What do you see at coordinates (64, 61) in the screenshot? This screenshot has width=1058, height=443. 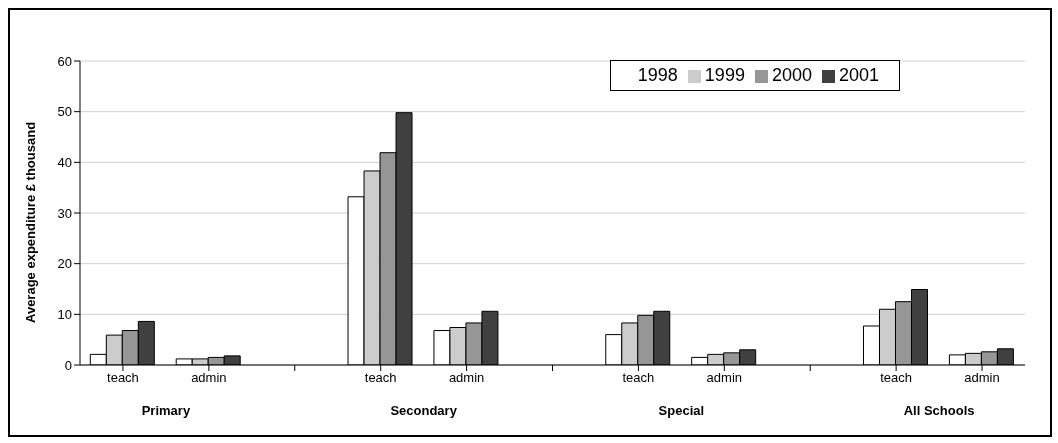 I see `y-tick-label: 60` at bounding box center [64, 61].